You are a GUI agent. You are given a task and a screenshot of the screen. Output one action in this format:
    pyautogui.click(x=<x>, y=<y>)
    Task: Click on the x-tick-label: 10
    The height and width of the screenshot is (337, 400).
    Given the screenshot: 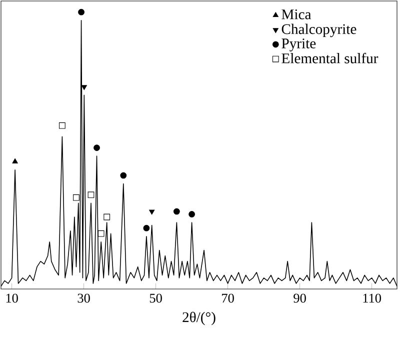 What is the action you would take?
    pyautogui.click(x=12, y=298)
    